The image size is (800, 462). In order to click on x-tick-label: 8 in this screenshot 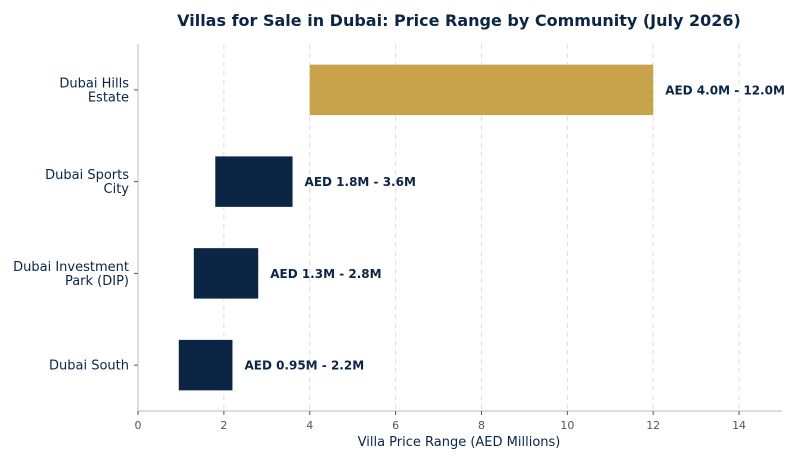, I will do `click(481, 425)`.